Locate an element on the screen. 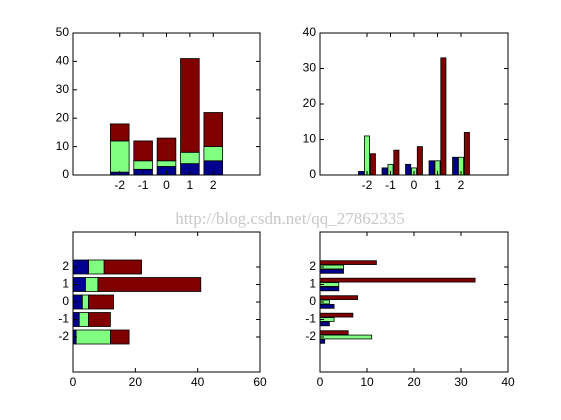  x-tick-label: 60 is located at coordinates (260, 382).